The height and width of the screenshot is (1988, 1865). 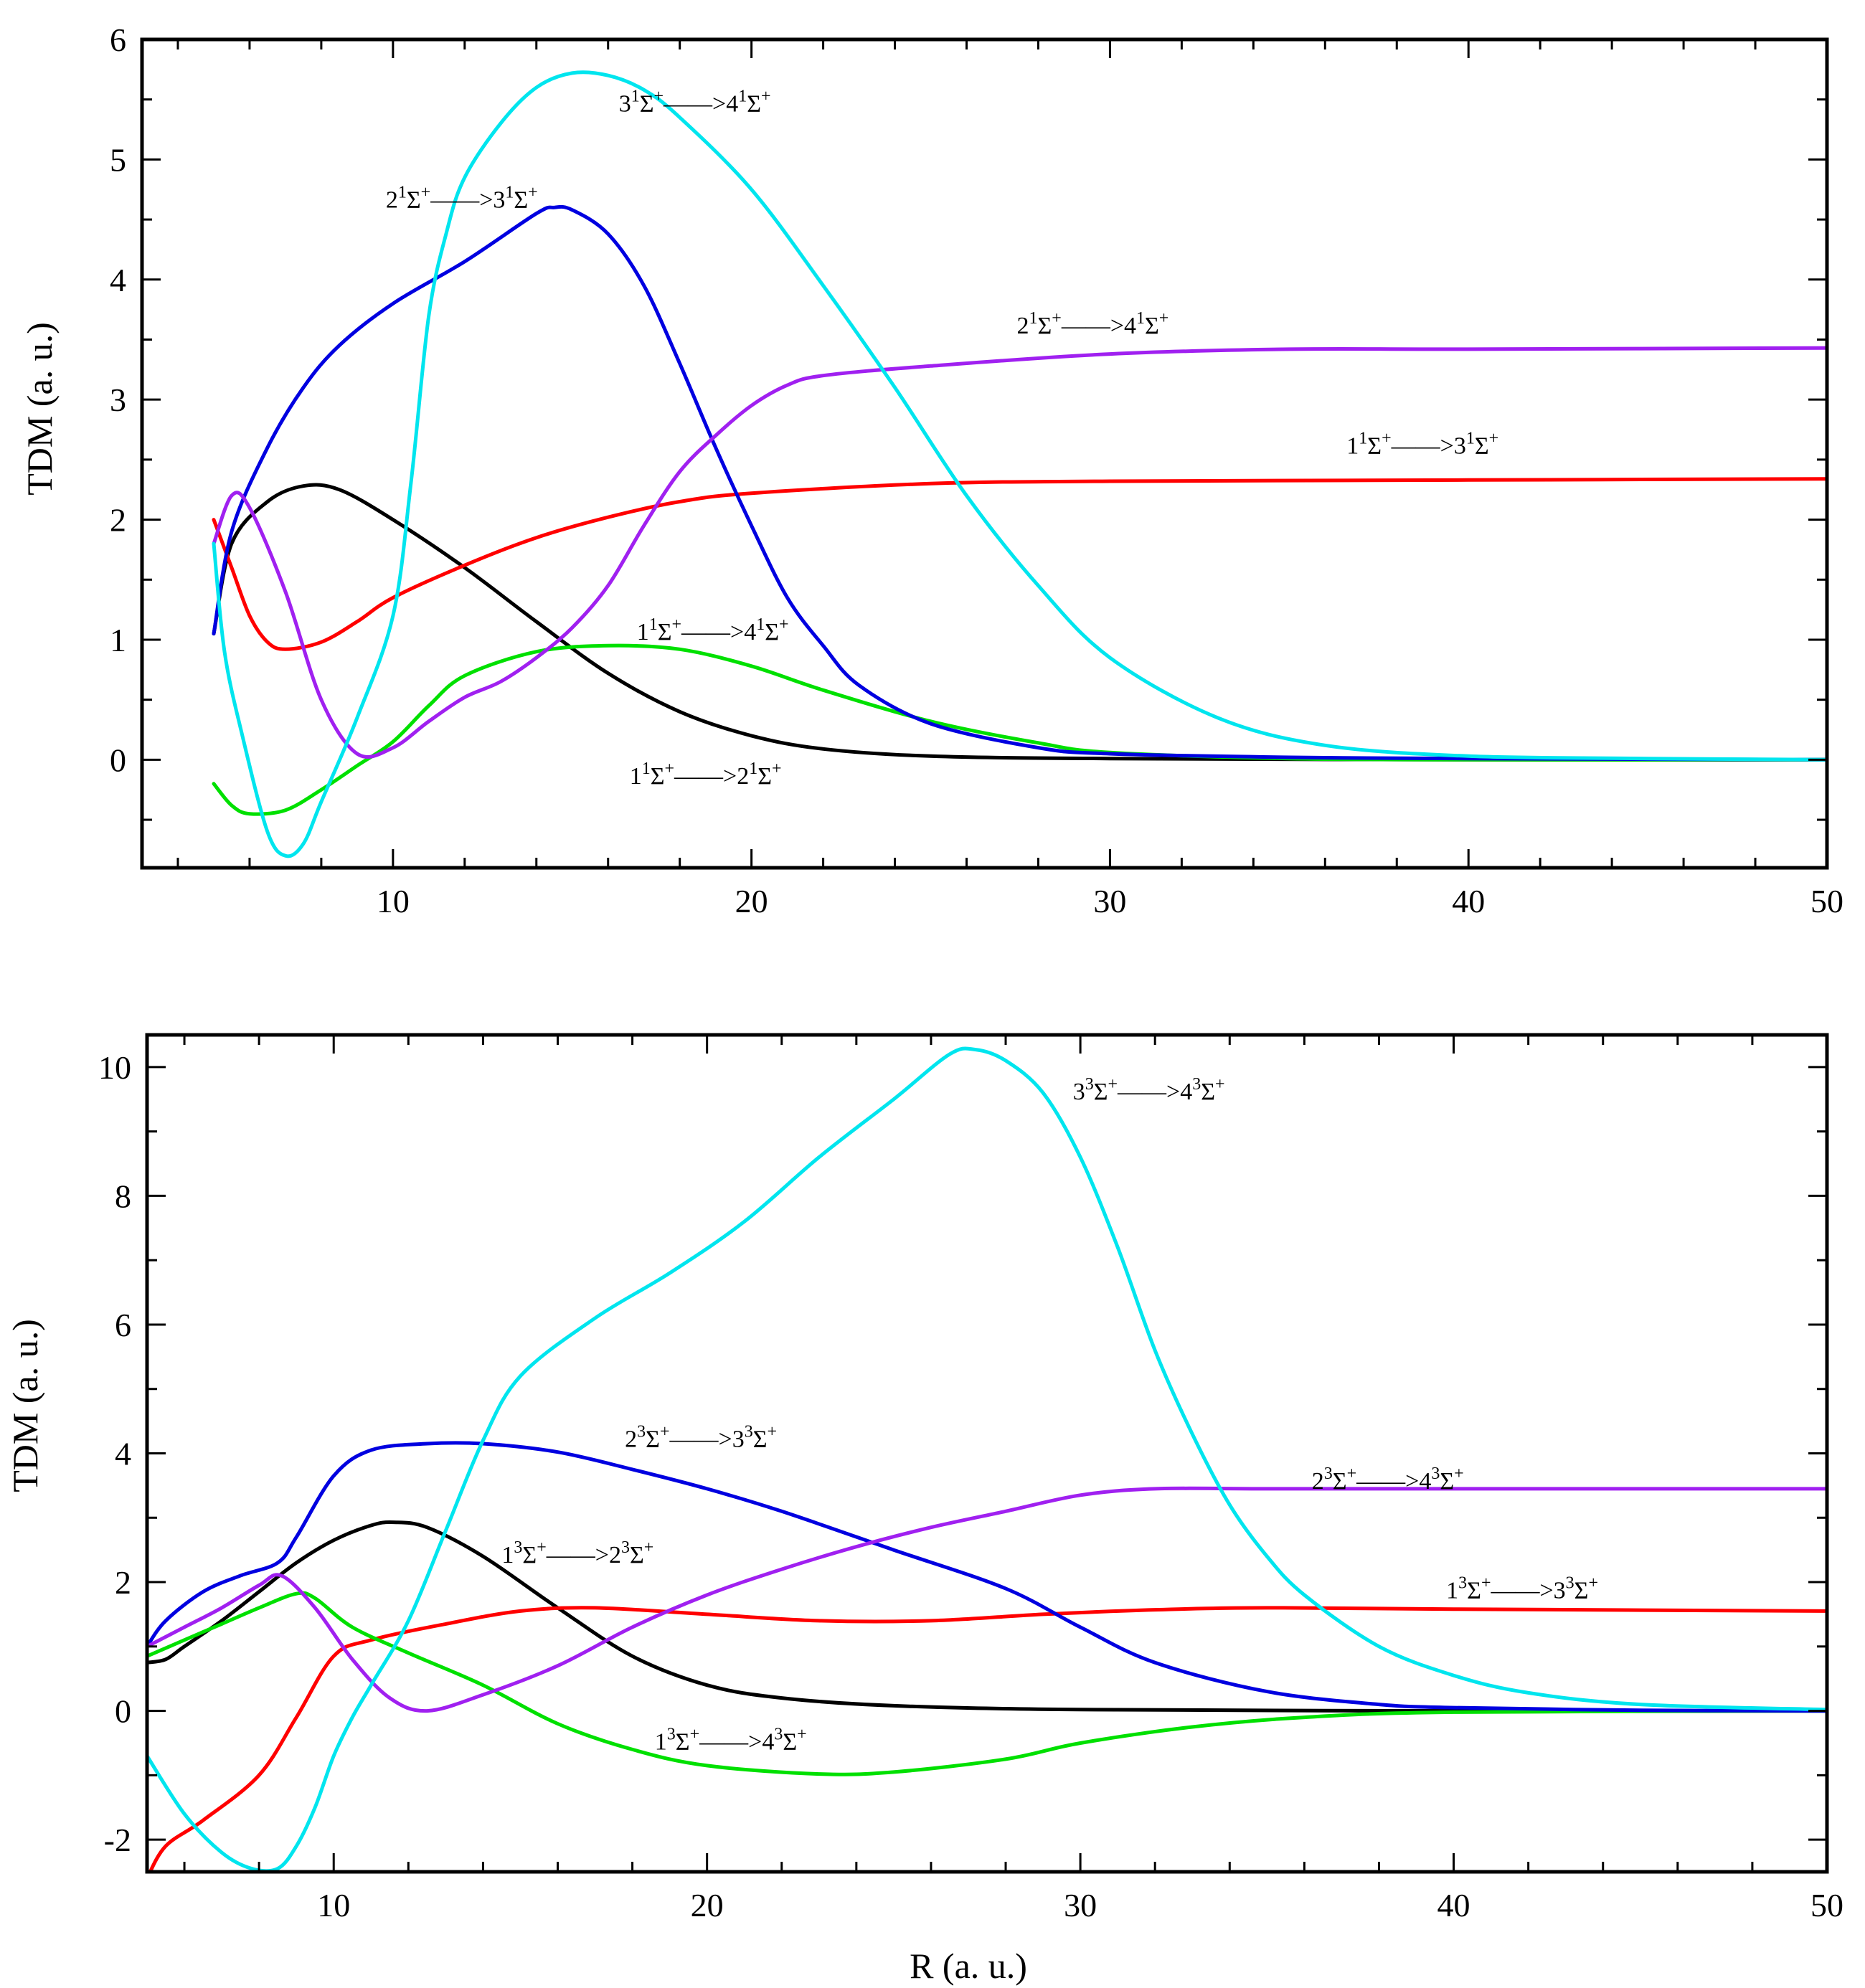 What do you see at coordinates (701, 1438) in the screenshot?
I see `curve-label: 23Σ+——>33Σ+` at bounding box center [701, 1438].